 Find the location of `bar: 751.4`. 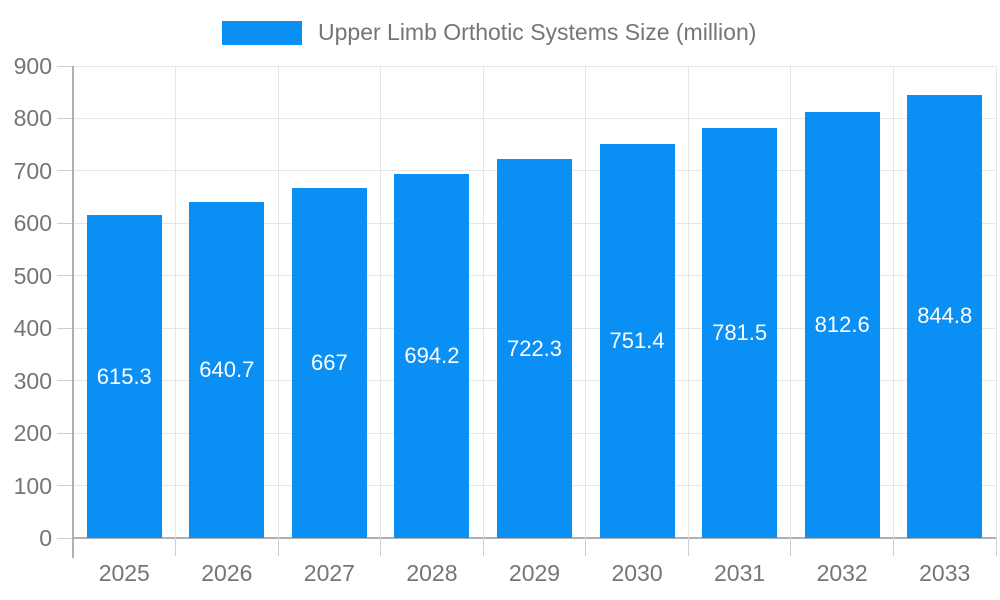

bar: 751.4 is located at coordinates (637, 340).